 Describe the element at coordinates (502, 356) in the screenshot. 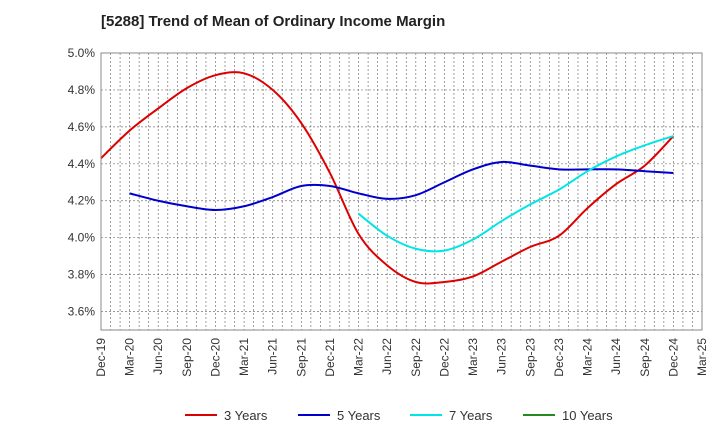

I see `x-tick-label: Jun-23` at that location.